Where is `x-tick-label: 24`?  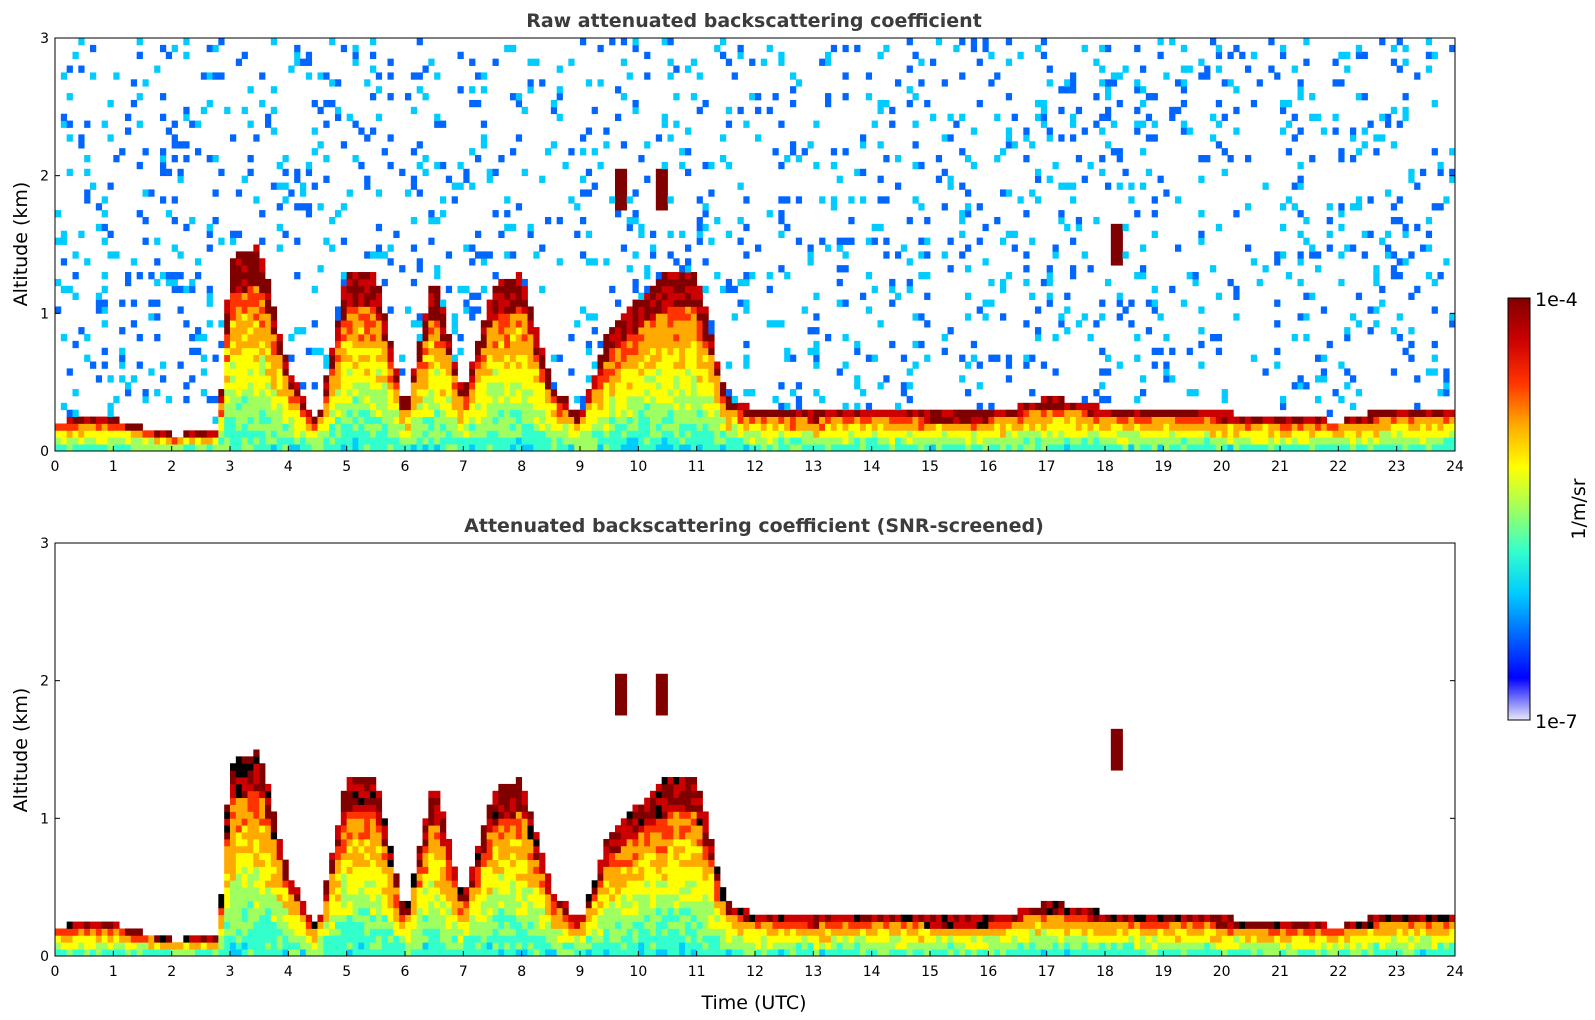 x-tick-label: 24 is located at coordinates (1455, 467).